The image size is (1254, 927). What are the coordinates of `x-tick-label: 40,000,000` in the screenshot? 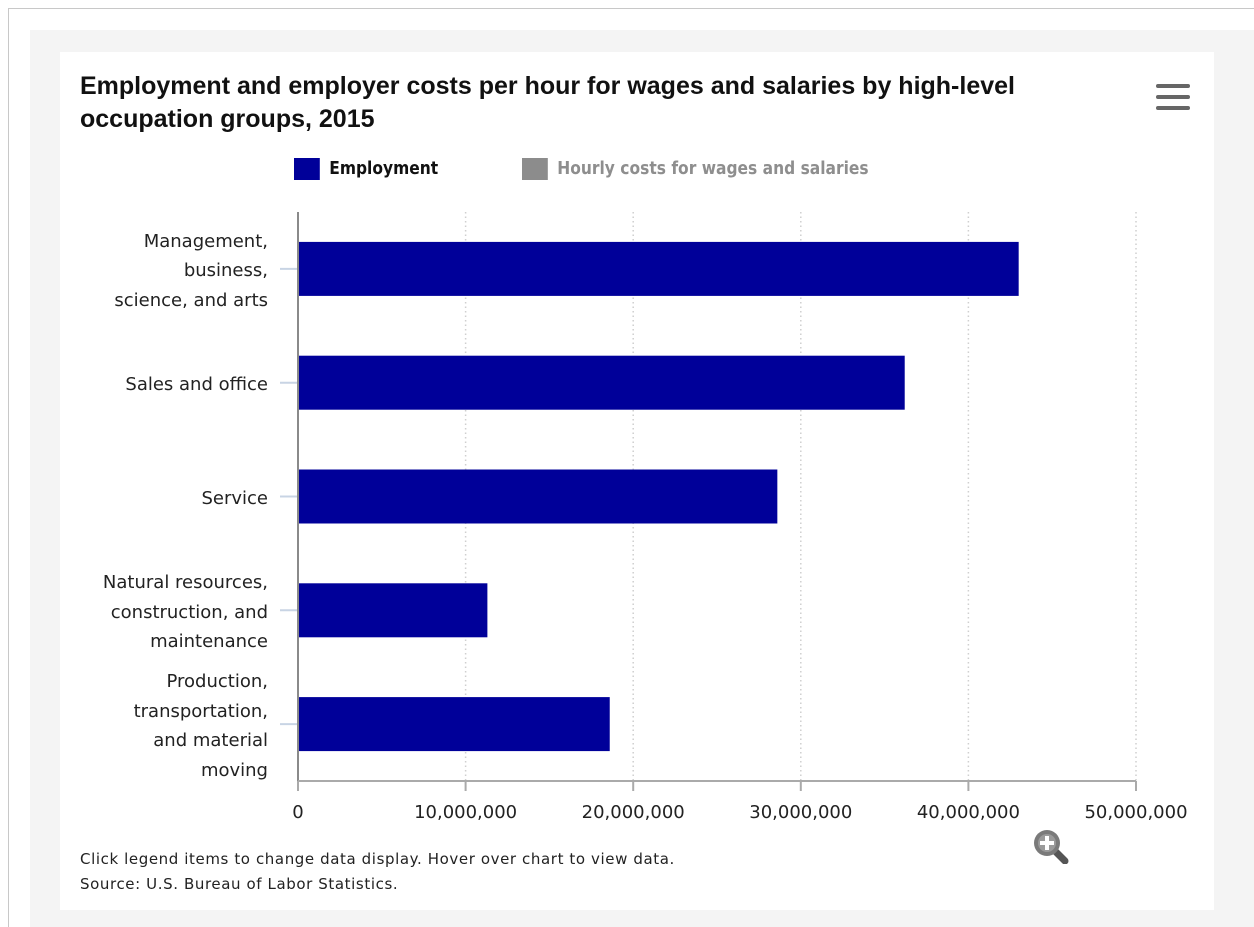 It's located at (968, 812).